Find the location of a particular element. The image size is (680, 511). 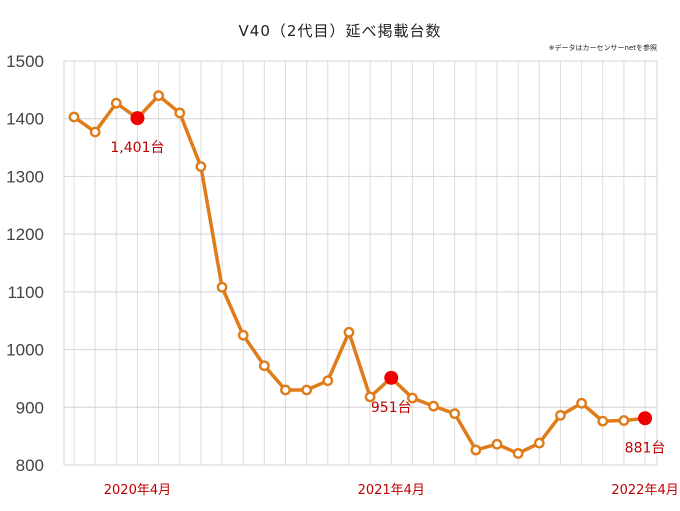

y-tick-label: 1000 is located at coordinates (25, 350).